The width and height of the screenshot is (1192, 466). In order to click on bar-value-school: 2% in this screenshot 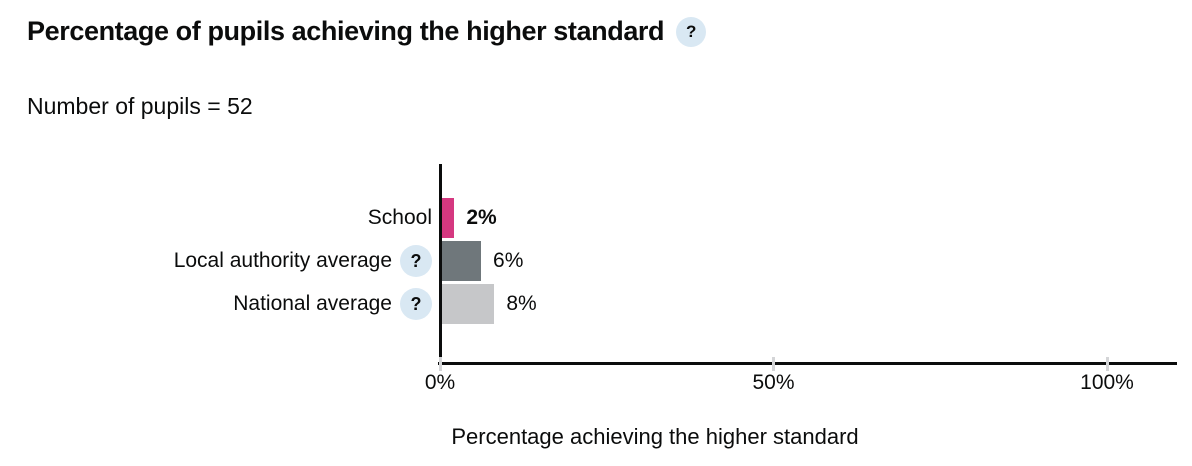, I will do `click(481, 217)`.